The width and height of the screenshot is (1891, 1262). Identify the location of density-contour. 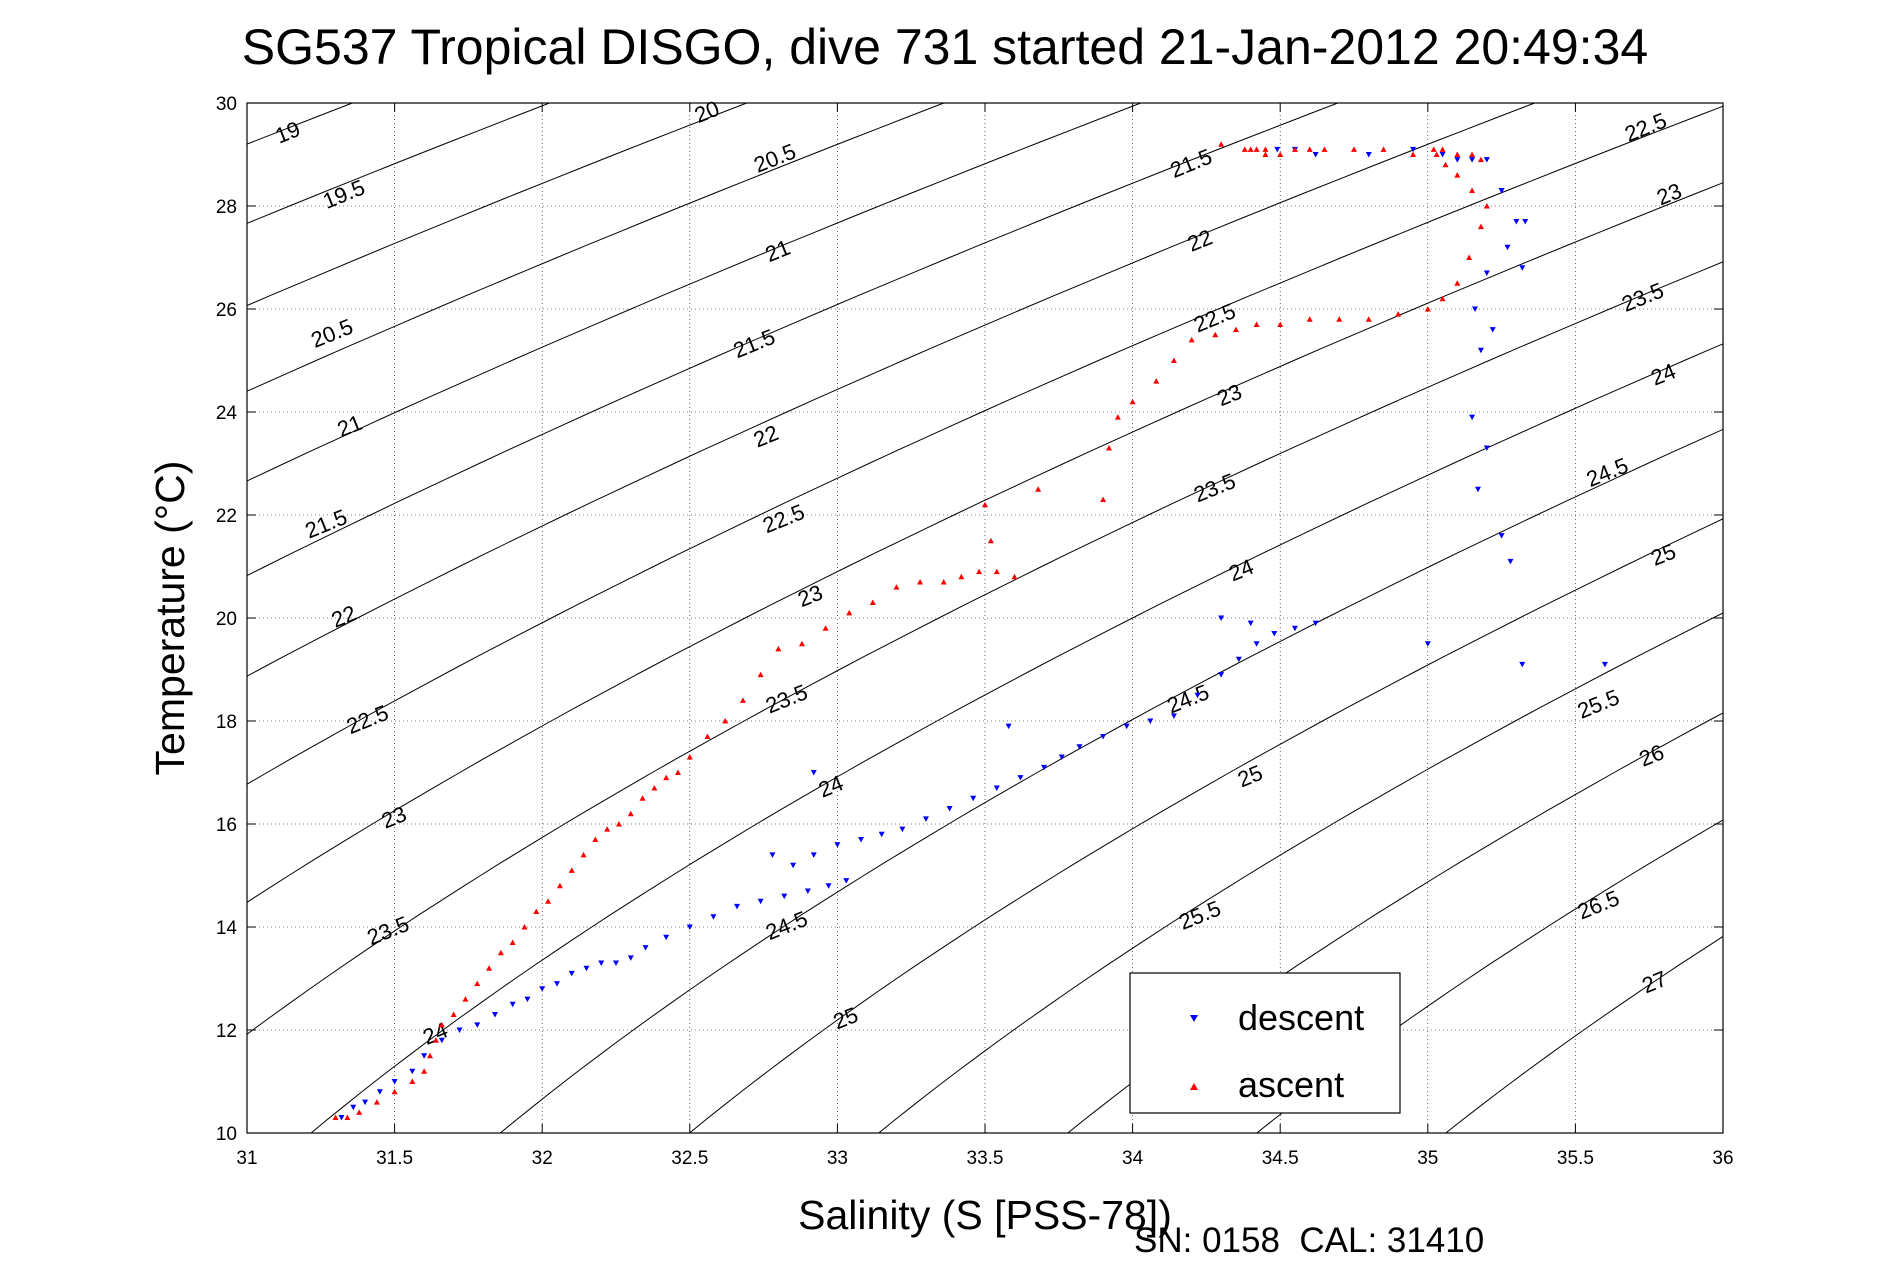
(695, 292).